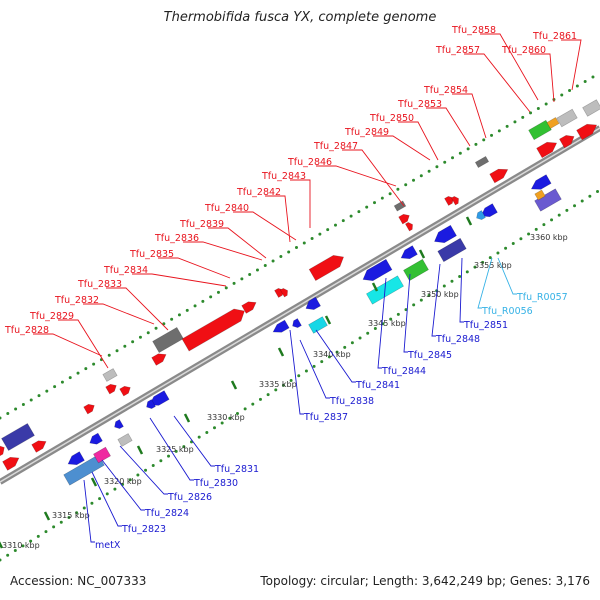 This screenshot has height=600, width=600. What do you see at coordinates (457, 50) in the screenshot?
I see `forward-gene-label: Tfu_2857` at bounding box center [457, 50].